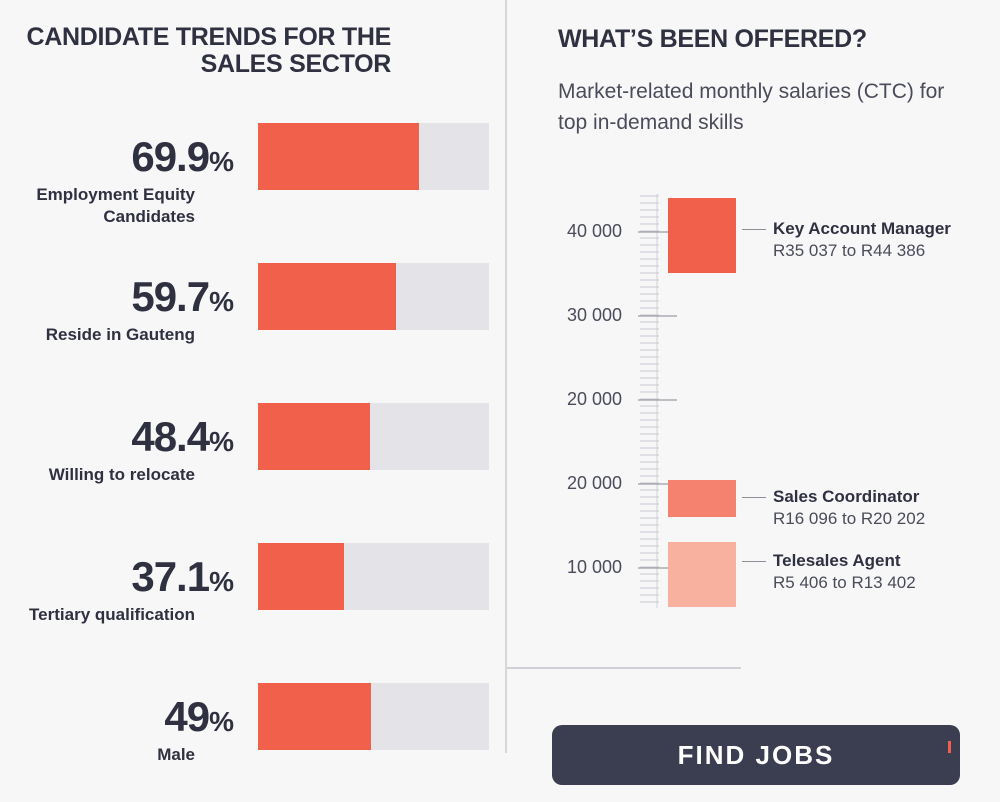 This screenshot has height=802, width=1000. What do you see at coordinates (245, 742) in the screenshot?
I see `stat-row: 49% Male` at bounding box center [245, 742].